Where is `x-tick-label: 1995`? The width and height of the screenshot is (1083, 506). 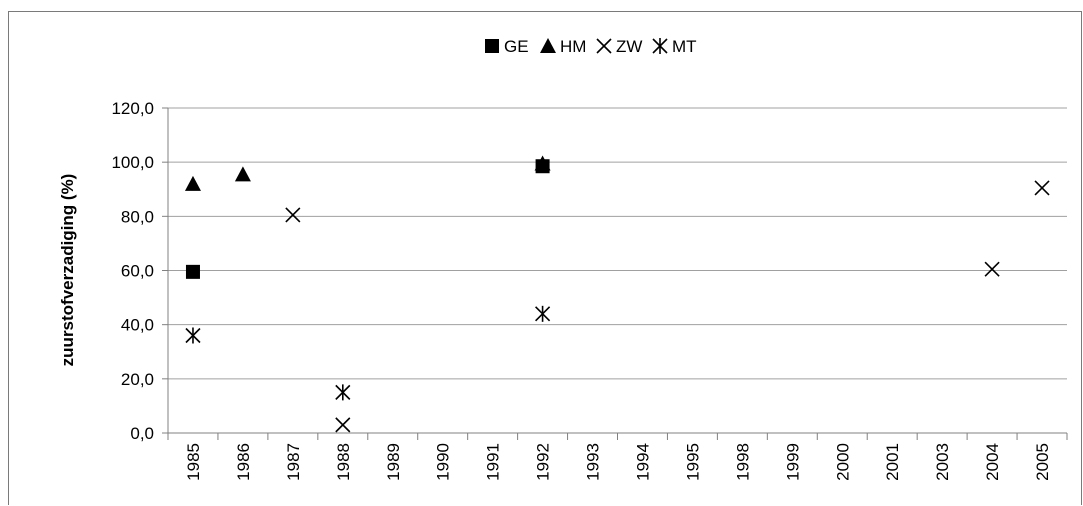
x-tick-label: 1995 is located at coordinates (692, 462).